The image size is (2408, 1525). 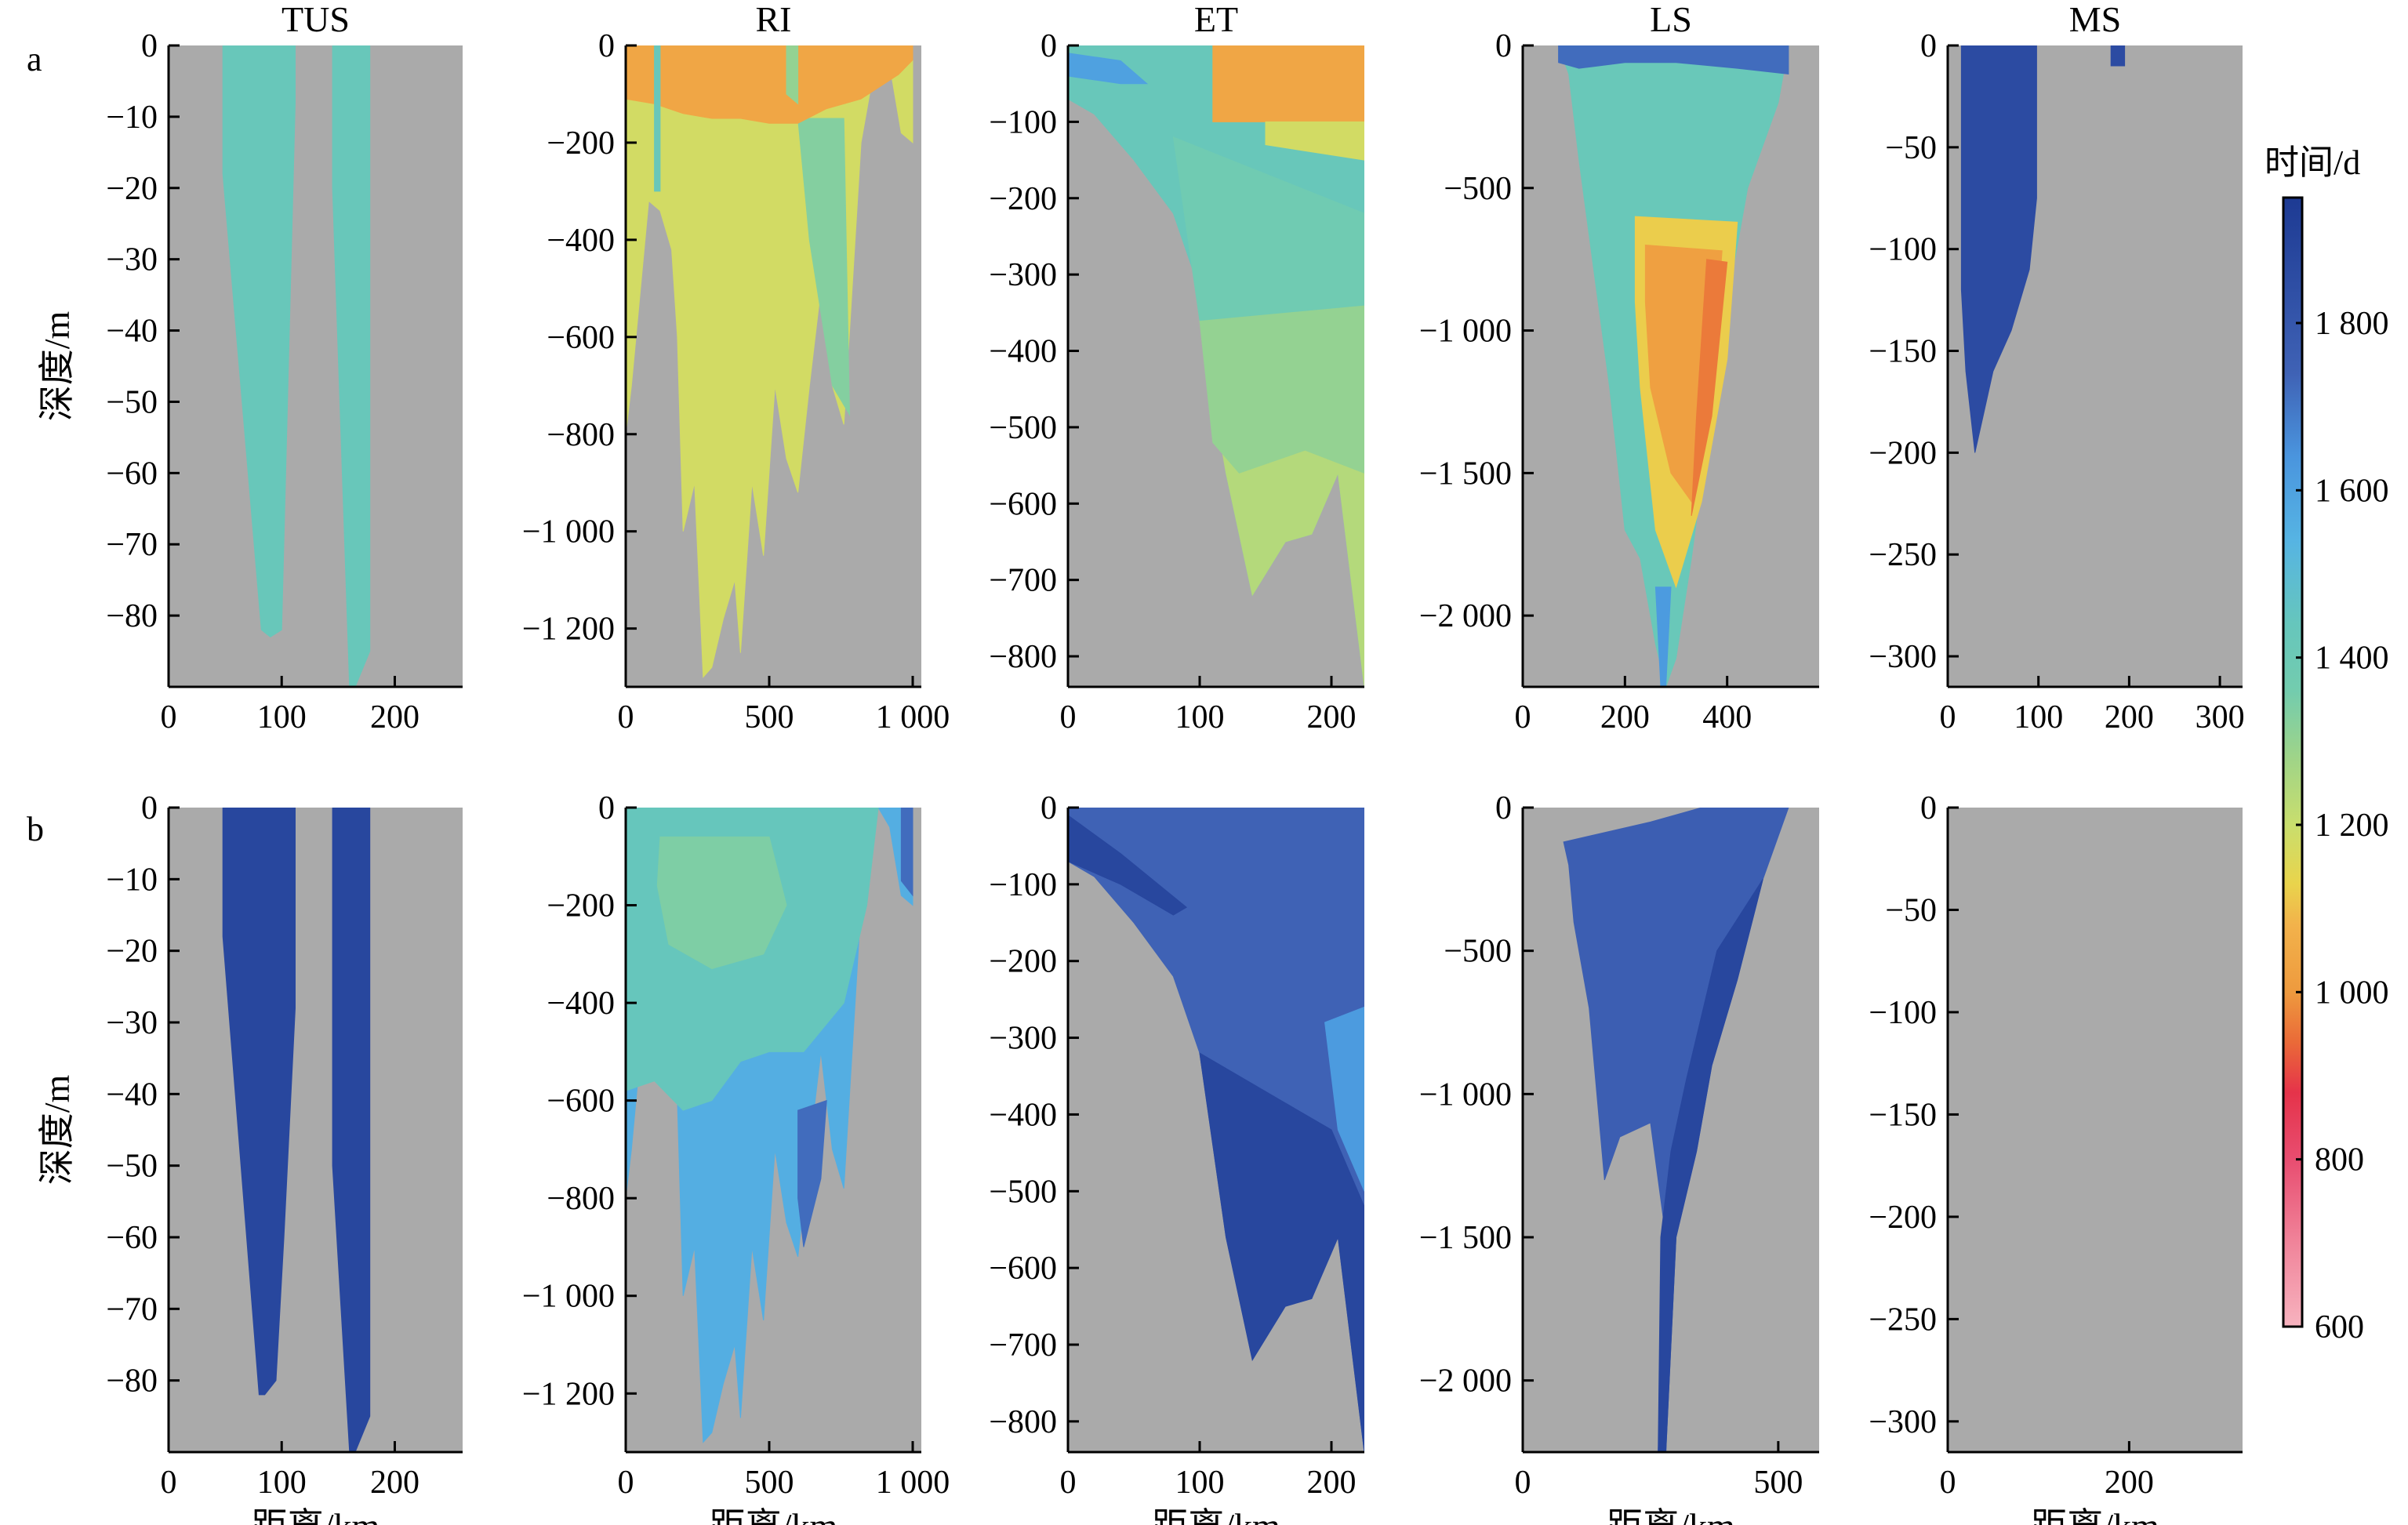 I want to click on y-tick-label: −20, so click(x=132, y=952).